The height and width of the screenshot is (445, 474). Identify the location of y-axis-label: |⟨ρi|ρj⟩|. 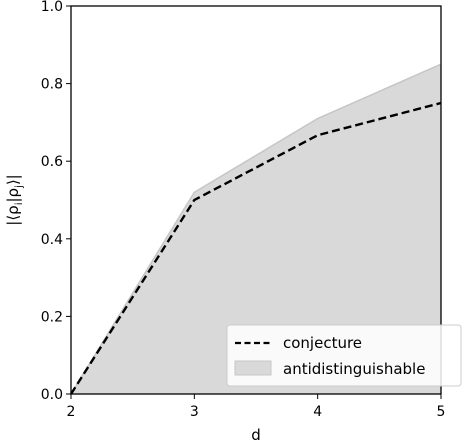
(14, 199).